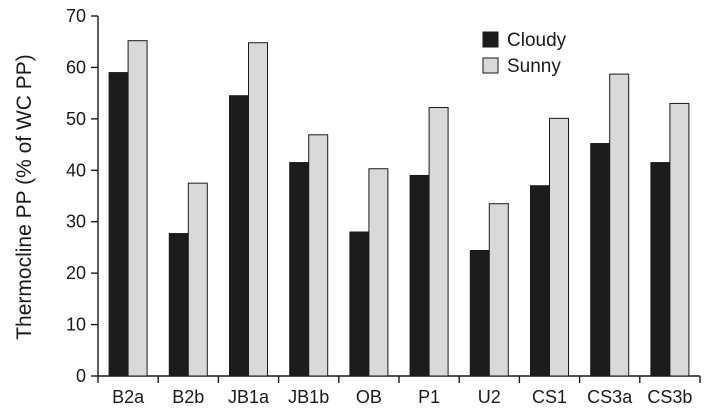 This screenshot has width=710, height=410. I want to click on legend-label-sunny: Sunny, so click(534, 66).